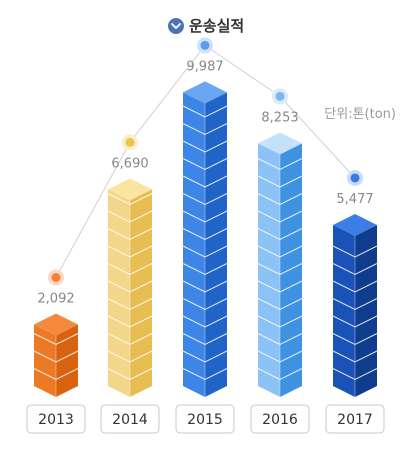 This screenshot has width=415, height=460. What do you see at coordinates (216, 26) in the screenshot?
I see `chart-title-text: 운송실적` at bounding box center [216, 26].